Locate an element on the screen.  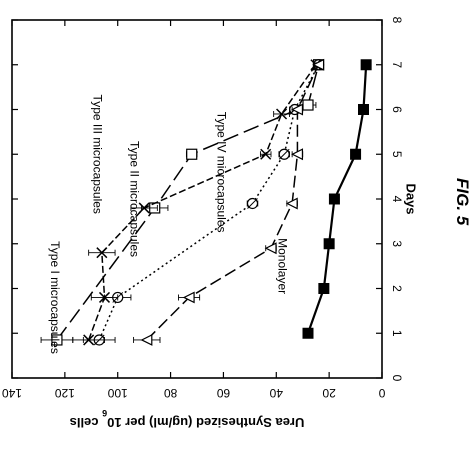
x-tick-label: 2 is located at coordinates (397, 288).